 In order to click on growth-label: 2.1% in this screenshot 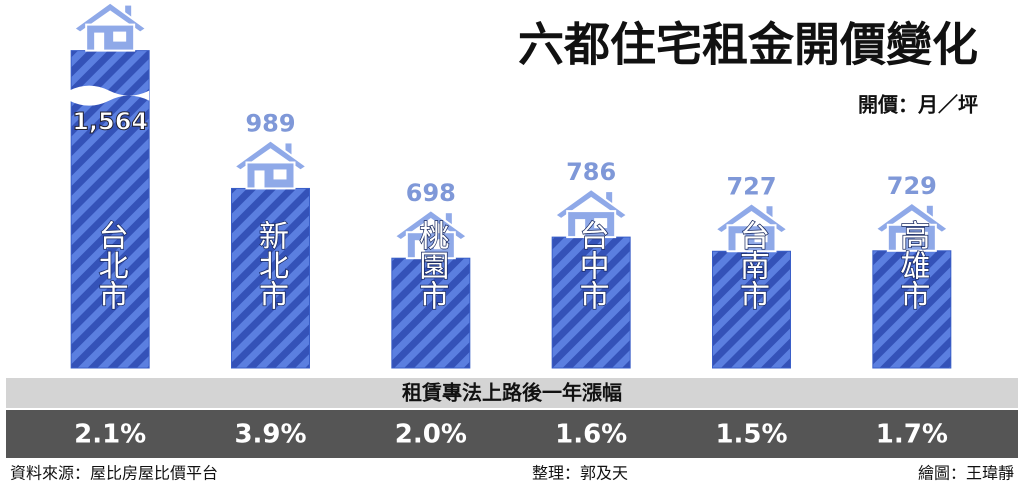, I will do `click(110, 435)`.